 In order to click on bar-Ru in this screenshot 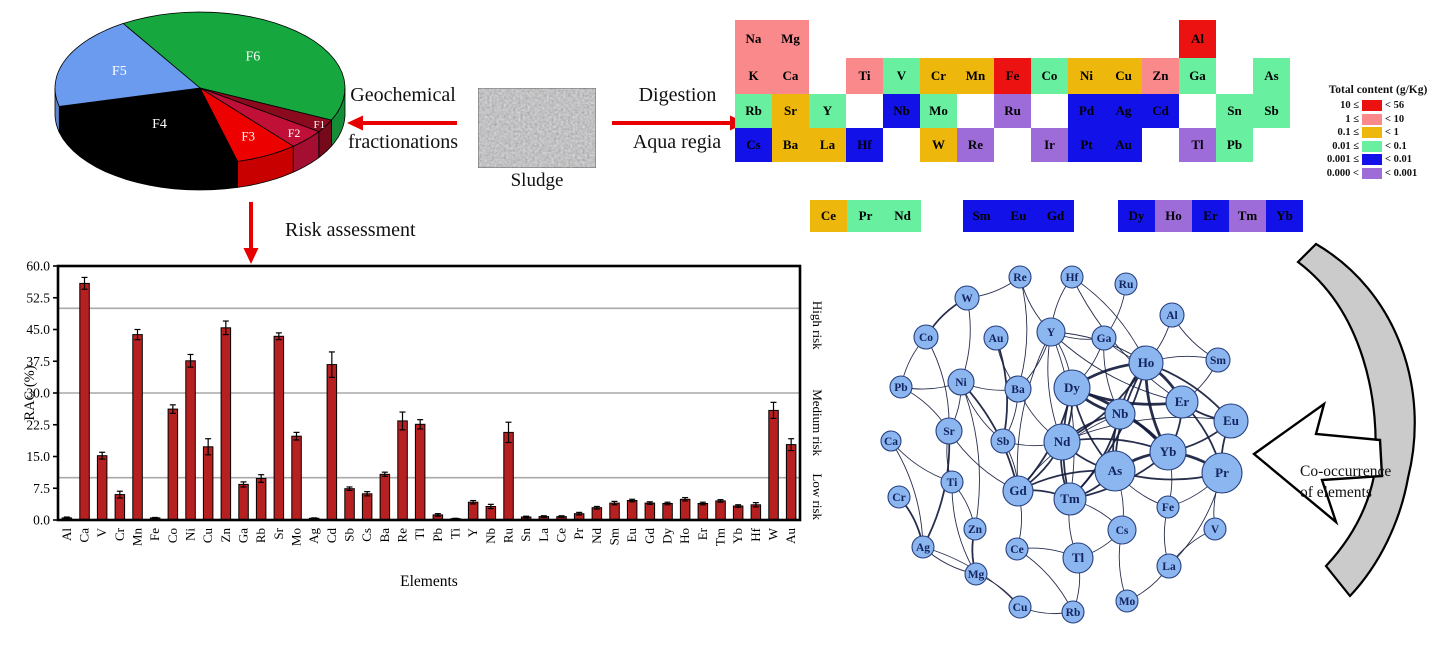, I will do `click(508, 476)`.